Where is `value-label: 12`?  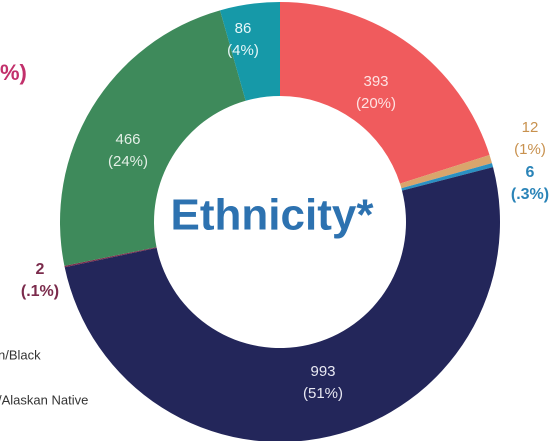 value-label: 12 is located at coordinates (530, 127).